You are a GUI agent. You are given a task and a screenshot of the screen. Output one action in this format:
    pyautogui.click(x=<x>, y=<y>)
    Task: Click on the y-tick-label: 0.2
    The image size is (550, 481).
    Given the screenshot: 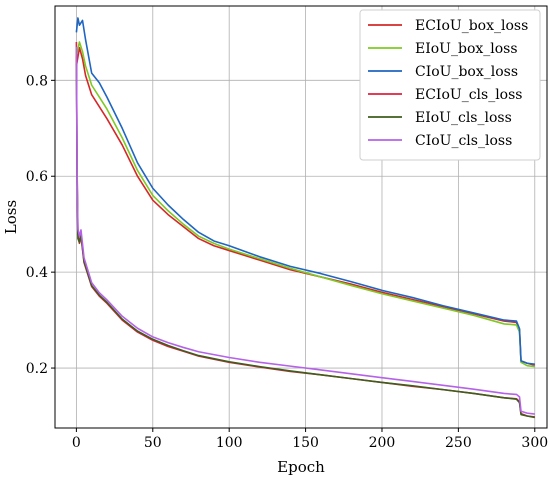 What is the action you would take?
    pyautogui.click(x=37, y=369)
    